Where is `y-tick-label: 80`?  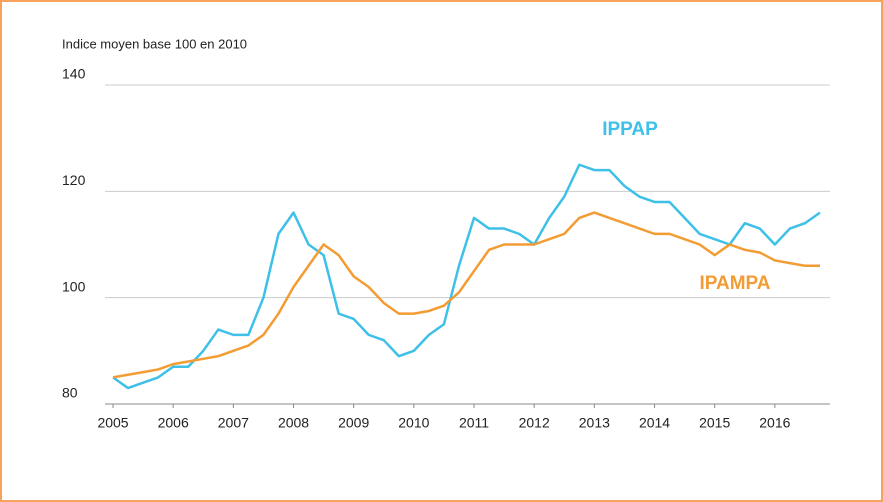
y-tick-label: 80 is located at coordinates (70, 393).